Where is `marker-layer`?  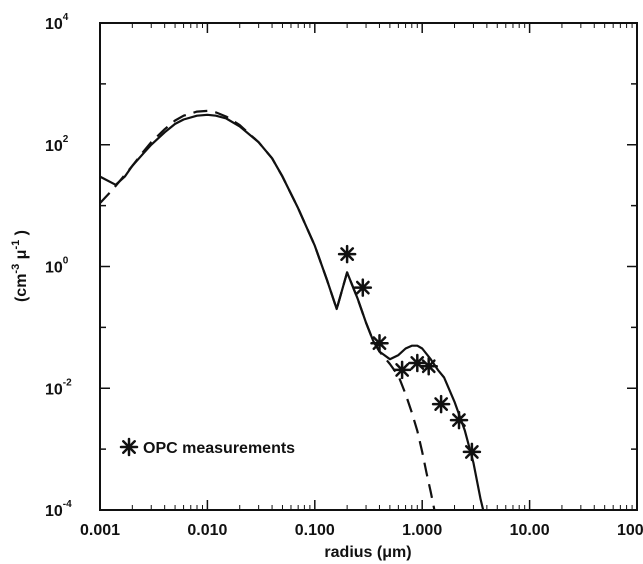 marker-layer is located at coordinates (409, 353).